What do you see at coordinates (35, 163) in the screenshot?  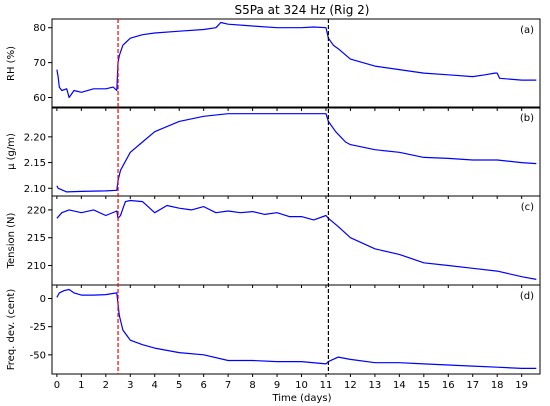 I see `y-tick-label: 2.15` at bounding box center [35, 163].